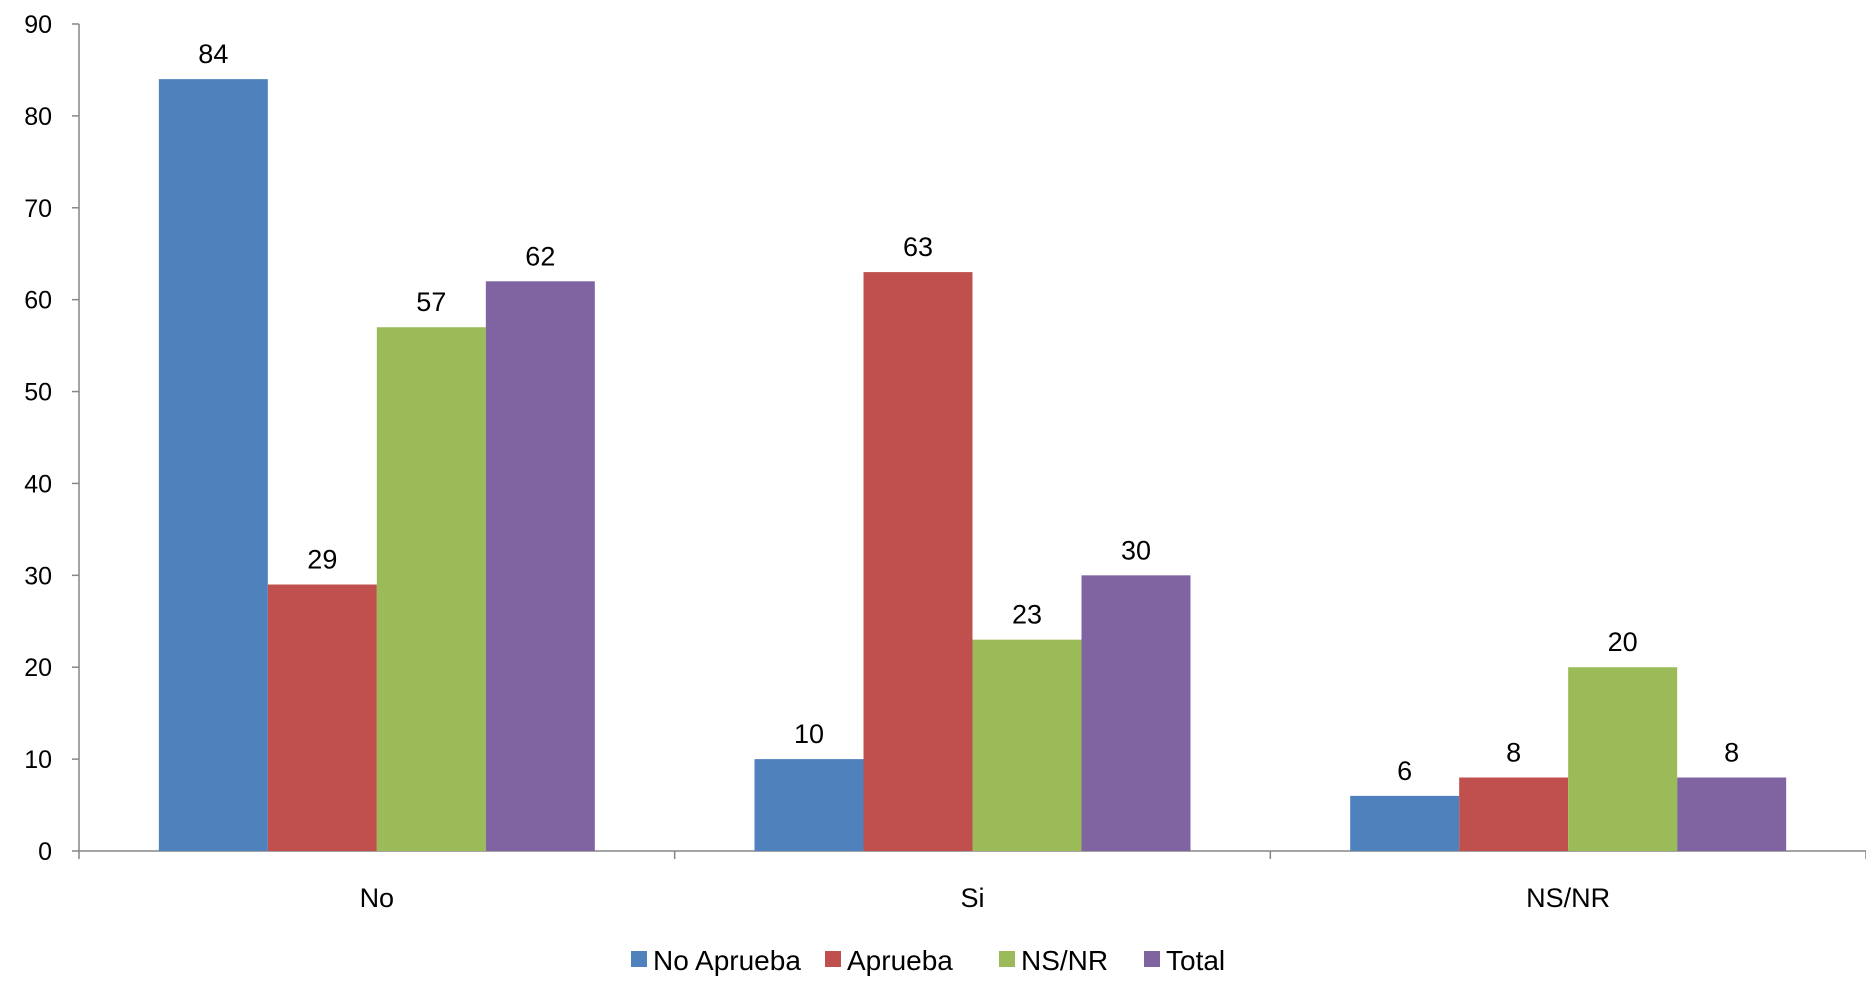 The image size is (1866, 988). I want to click on data-label: 29, so click(322, 560).